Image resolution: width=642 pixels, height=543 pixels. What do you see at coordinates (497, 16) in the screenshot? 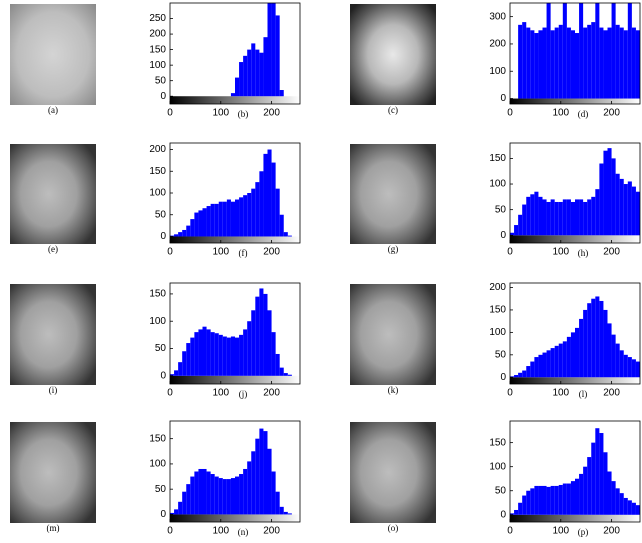
I see `y-tick-label: 300` at bounding box center [497, 16].